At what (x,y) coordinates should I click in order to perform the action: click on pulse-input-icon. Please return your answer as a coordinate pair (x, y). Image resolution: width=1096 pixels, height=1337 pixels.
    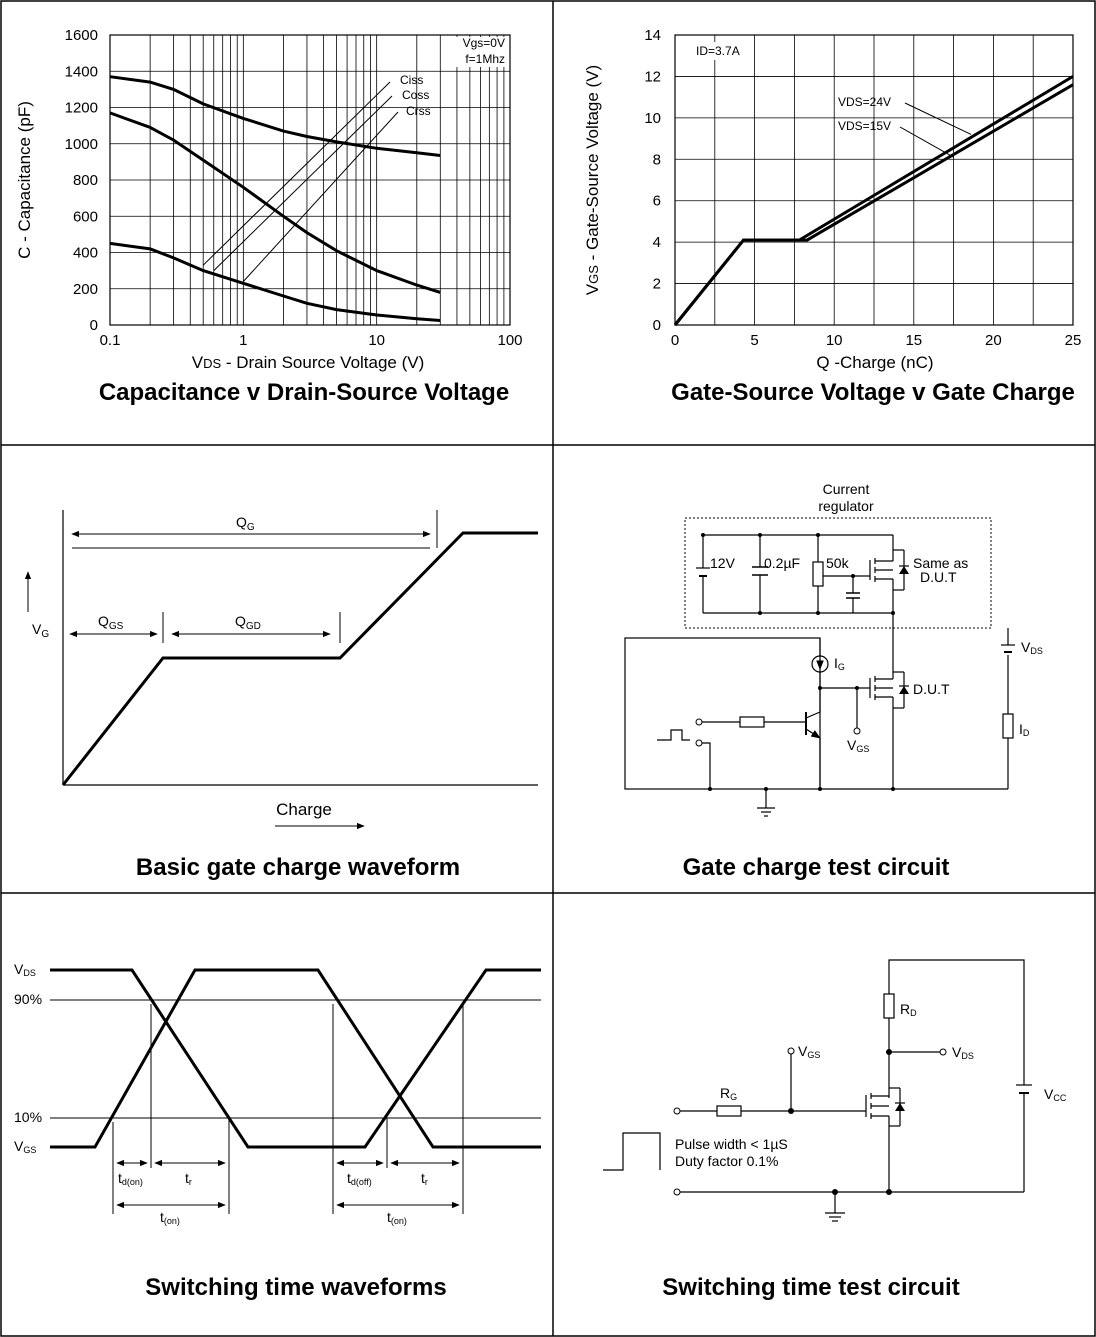
    Looking at the image, I should click on (673, 735).